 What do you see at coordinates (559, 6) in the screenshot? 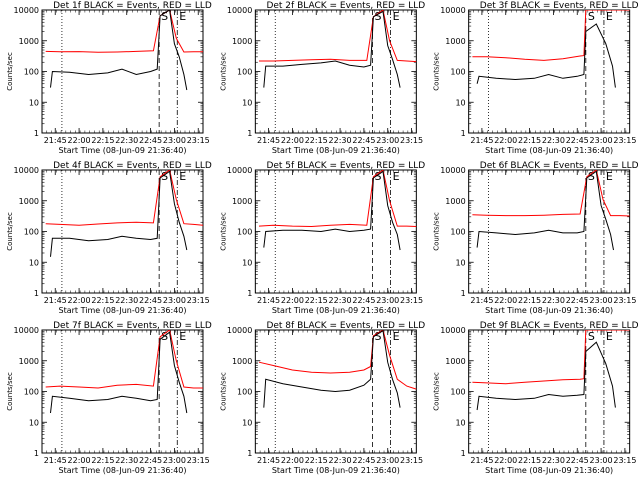
I see `panel-title: Det 3f BLACK = Events, RED = LLD` at bounding box center [559, 6].